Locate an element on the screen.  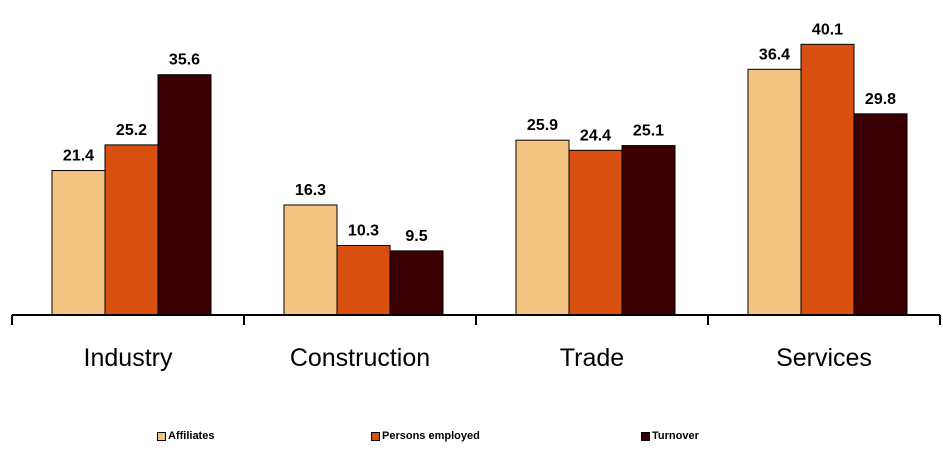
data-label: 35.6 is located at coordinates (184, 60).